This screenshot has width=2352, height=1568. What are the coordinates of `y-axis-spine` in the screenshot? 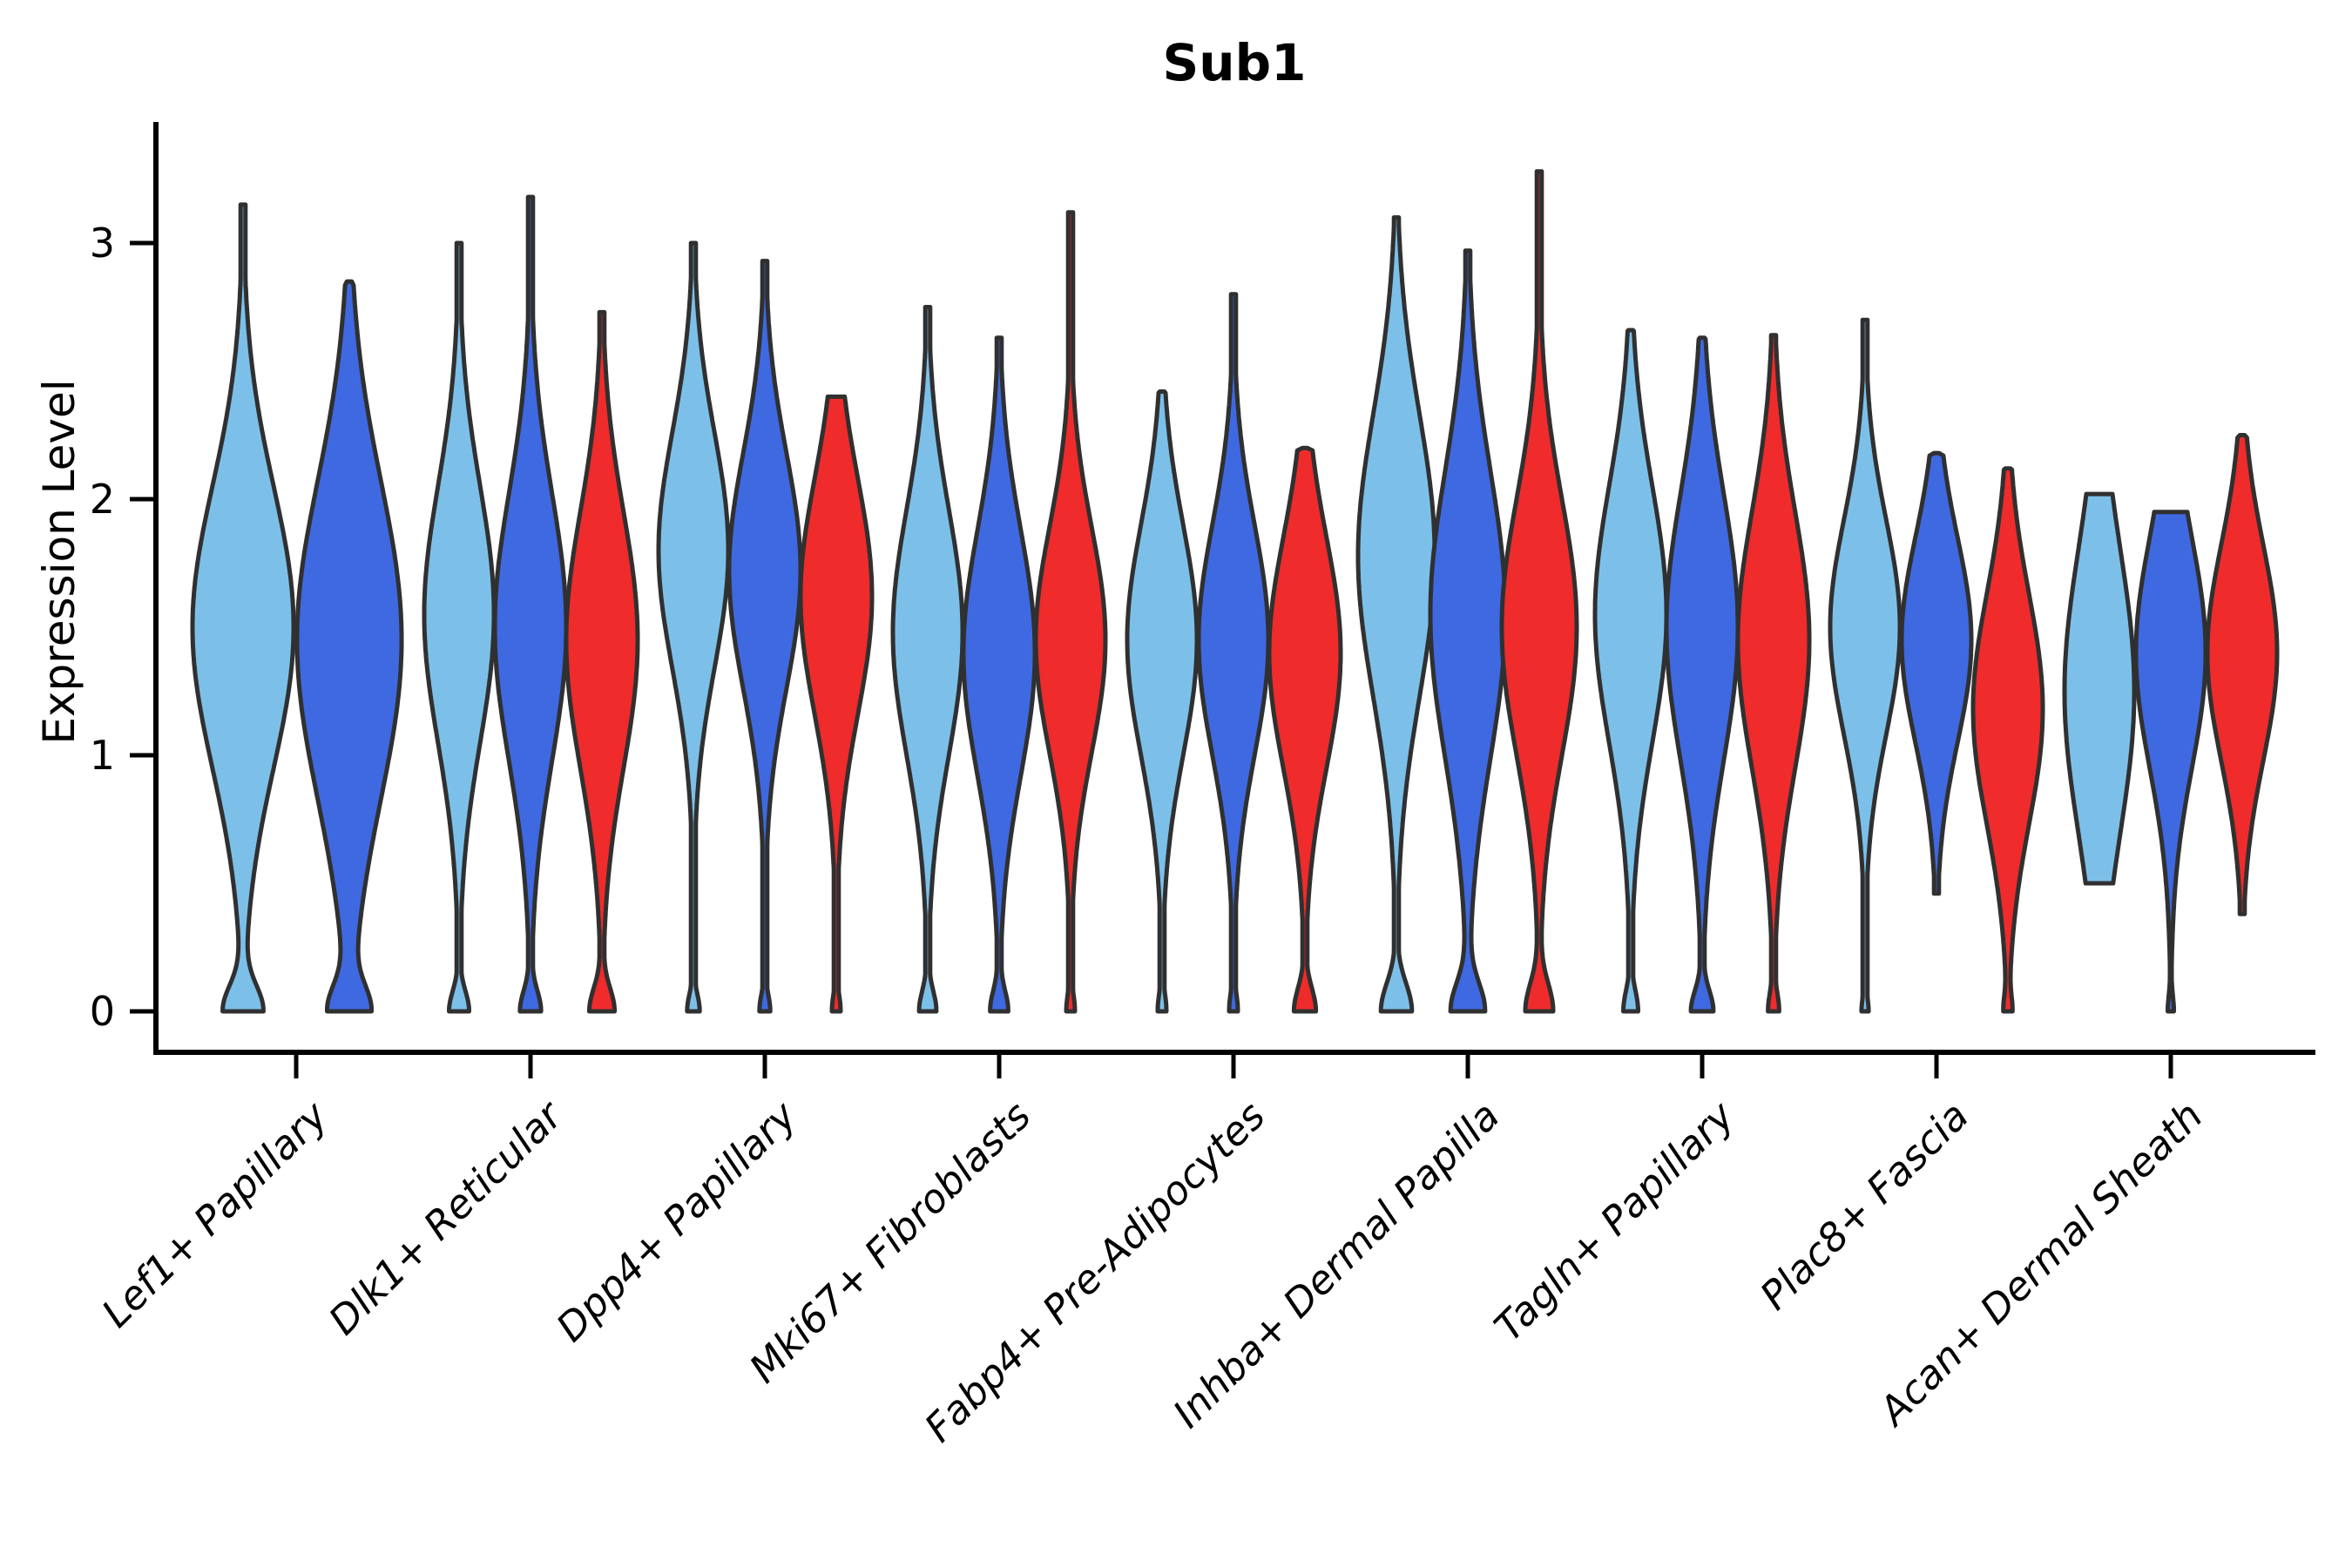 It's located at (156, 588).